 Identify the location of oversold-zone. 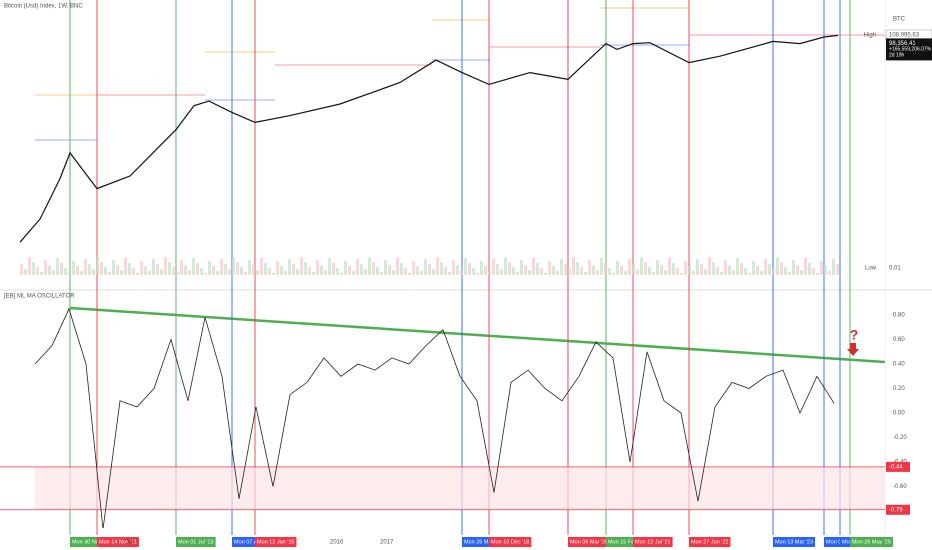
(460, 488).